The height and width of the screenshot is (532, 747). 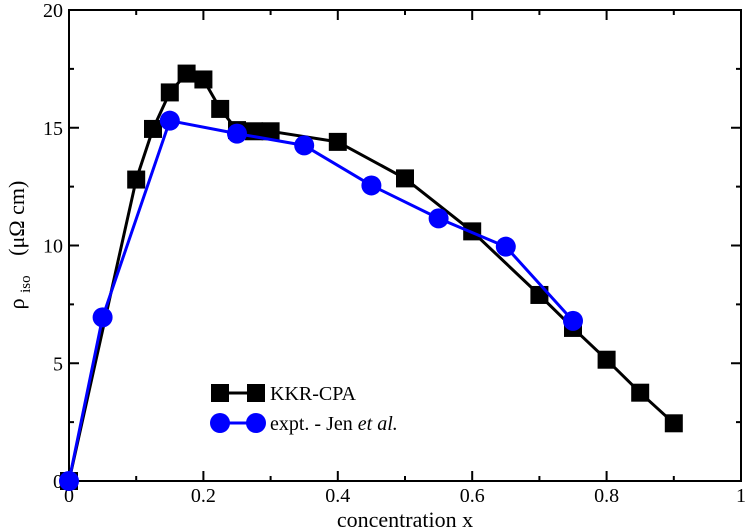 I want to click on legend-label-expt-main: expt. - Jen, so click(x=311, y=424).